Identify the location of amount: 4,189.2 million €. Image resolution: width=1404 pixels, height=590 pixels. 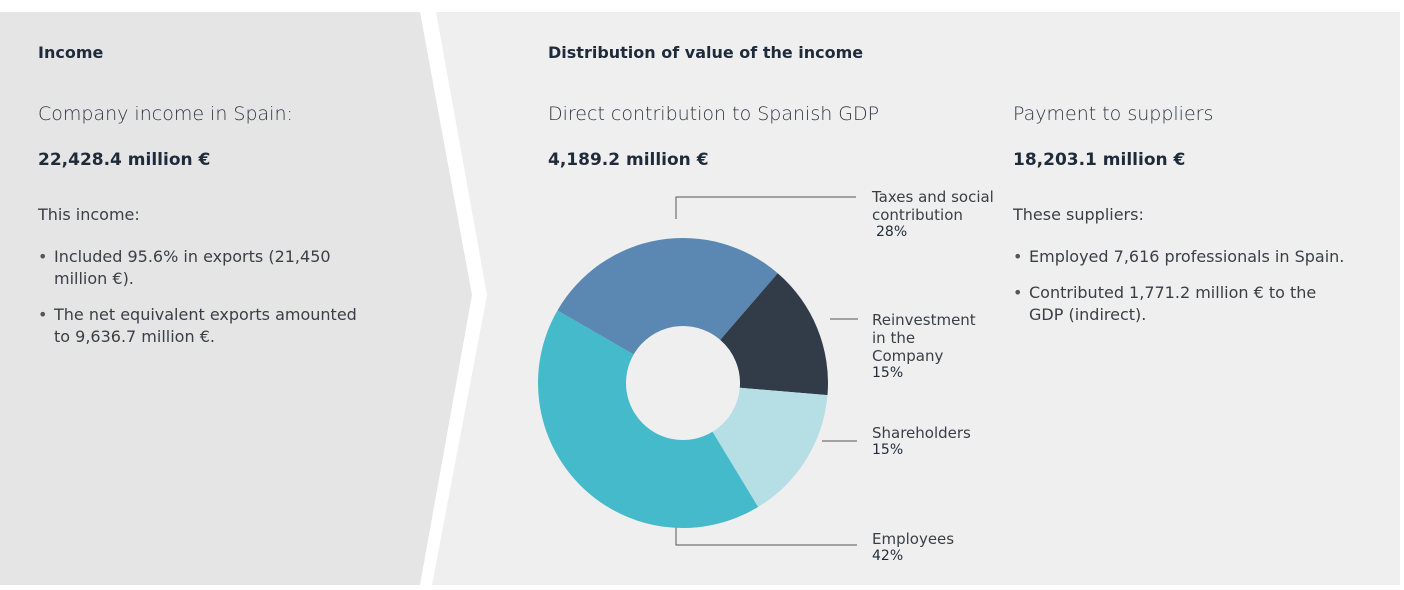
(628, 160).